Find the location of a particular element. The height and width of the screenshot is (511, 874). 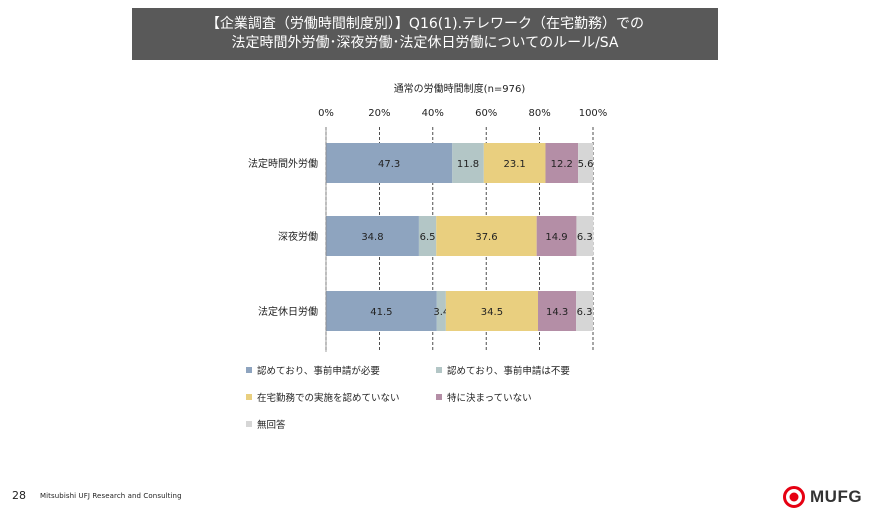

data-label: 11.8 is located at coordinates (468, 164).